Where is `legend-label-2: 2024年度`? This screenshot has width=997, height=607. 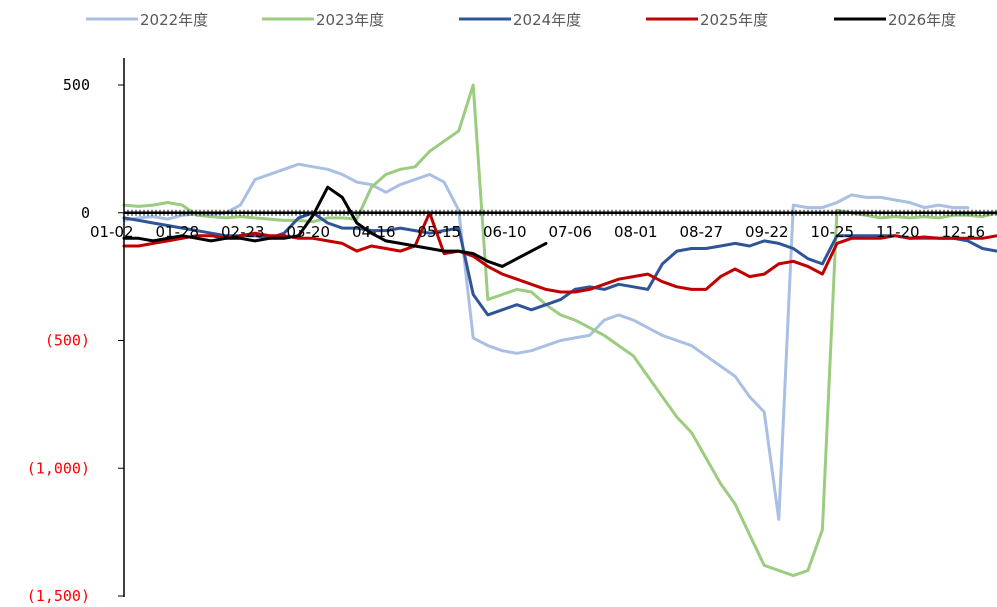
legend-label-2: 2024年度 is located at coordinates (547, 20).